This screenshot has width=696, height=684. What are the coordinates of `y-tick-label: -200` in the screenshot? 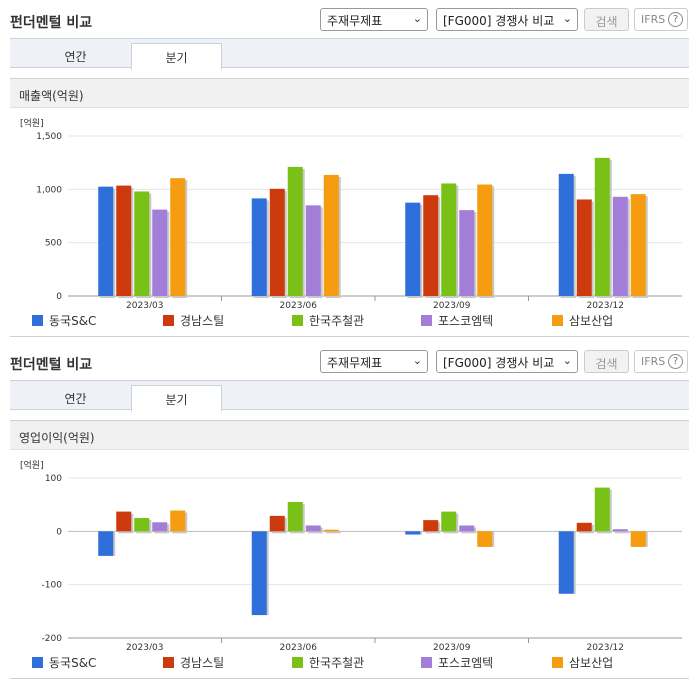 It's located at (52, 639).